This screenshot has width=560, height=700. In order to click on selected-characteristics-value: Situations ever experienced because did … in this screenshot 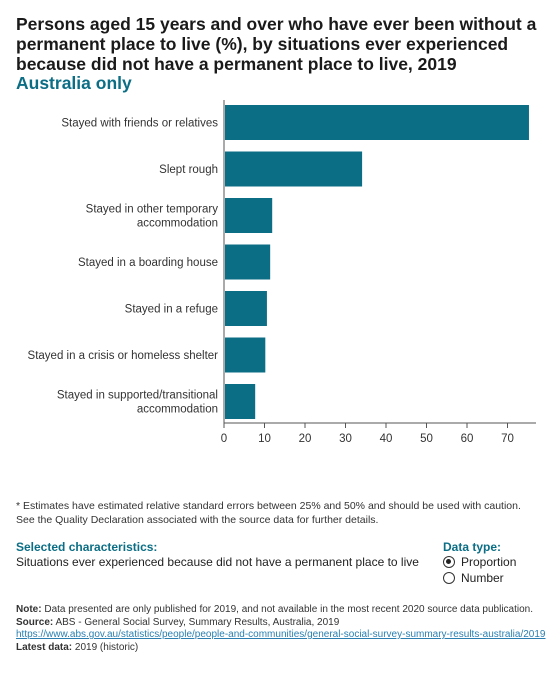, I will do `click(217, 562)`.